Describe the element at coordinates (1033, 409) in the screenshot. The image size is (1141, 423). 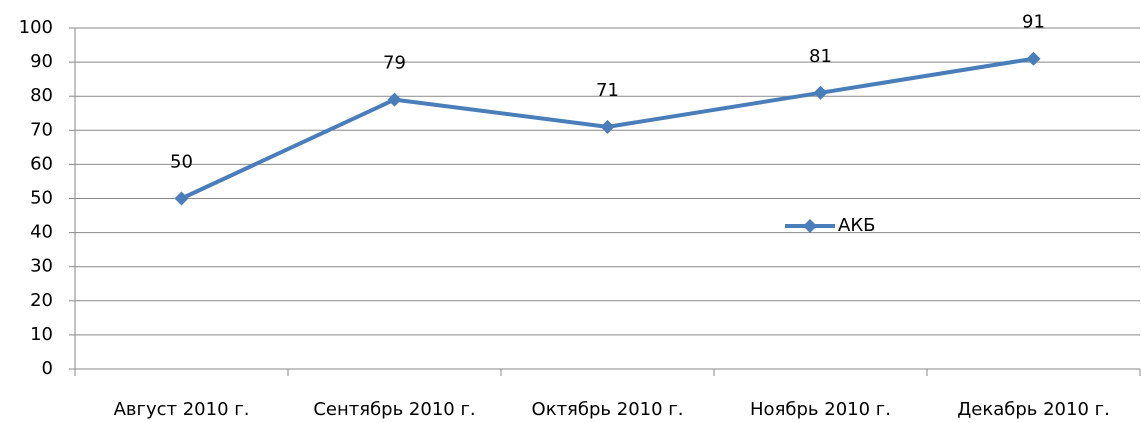
I see `x-tick-label: Декабрь 2010 г.` at that location.